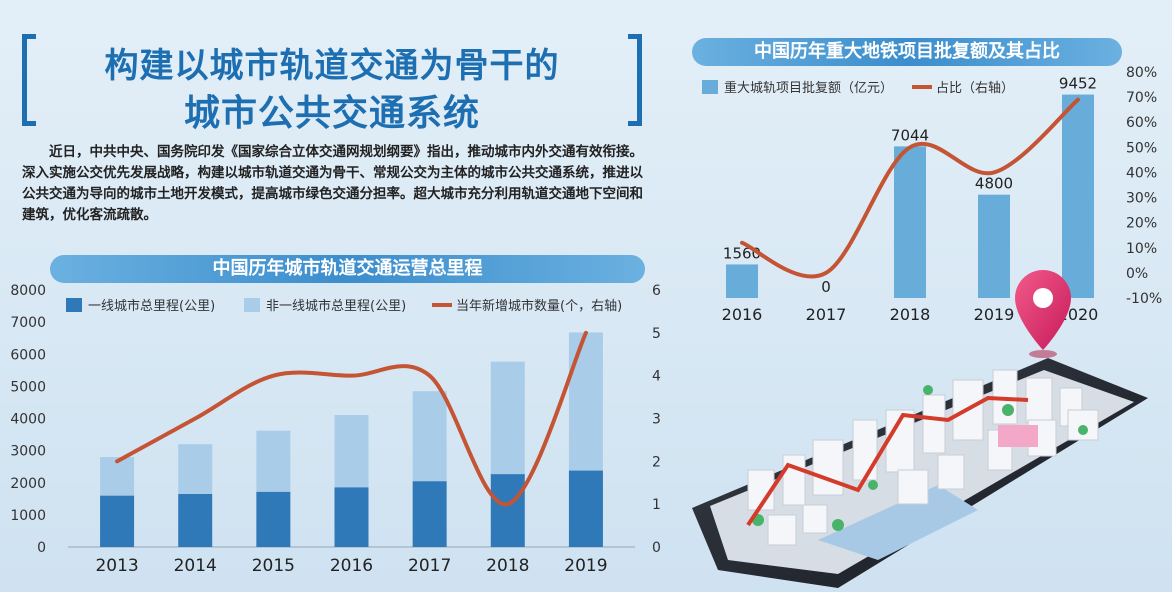  What do you see at coordinates (1141, 249) in the screenshot?
I see `y-right-tick-label: 10%` at bounding box center [1141, 249].